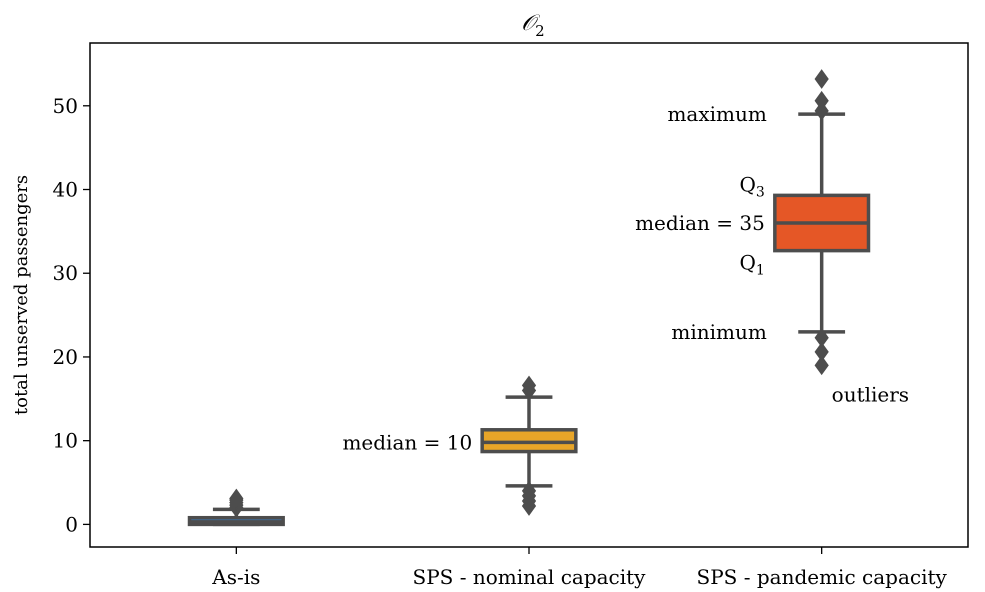 This screenshot has width=985, height=592. Describe the element at coordinates (532, 25) in the screenshot. I see `chart-title: 𝒪2` at that location.